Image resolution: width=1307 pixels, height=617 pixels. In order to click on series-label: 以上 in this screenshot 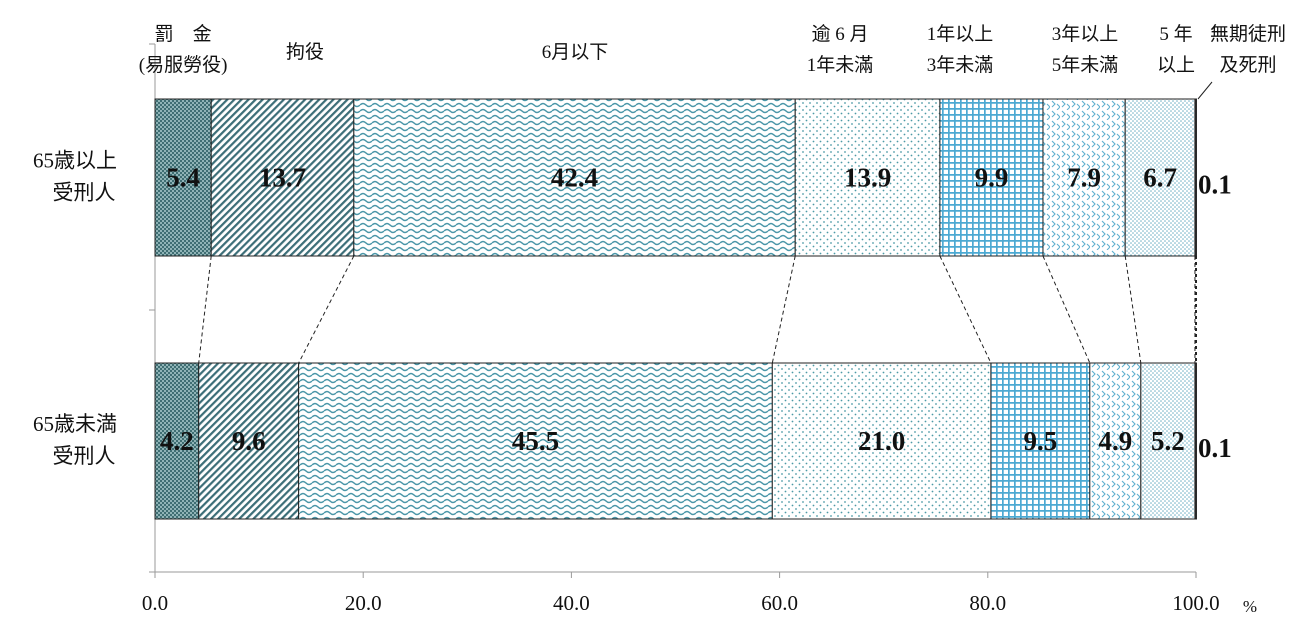, I will do `click(1176, 65)`.